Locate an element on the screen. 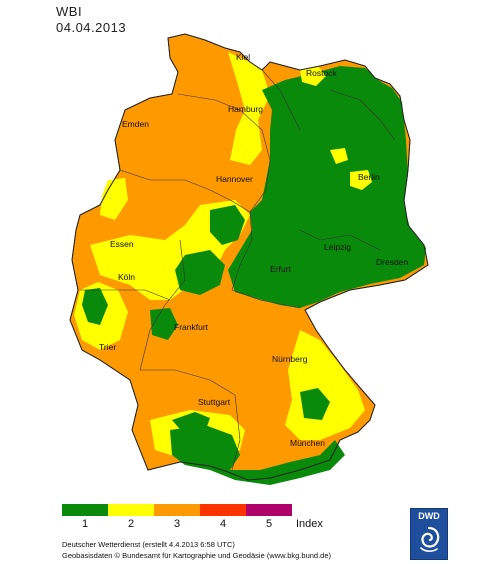 Image resolution: width=500 pixels, height=564 pixels. region-green-central is located at coordinates (200, 272).